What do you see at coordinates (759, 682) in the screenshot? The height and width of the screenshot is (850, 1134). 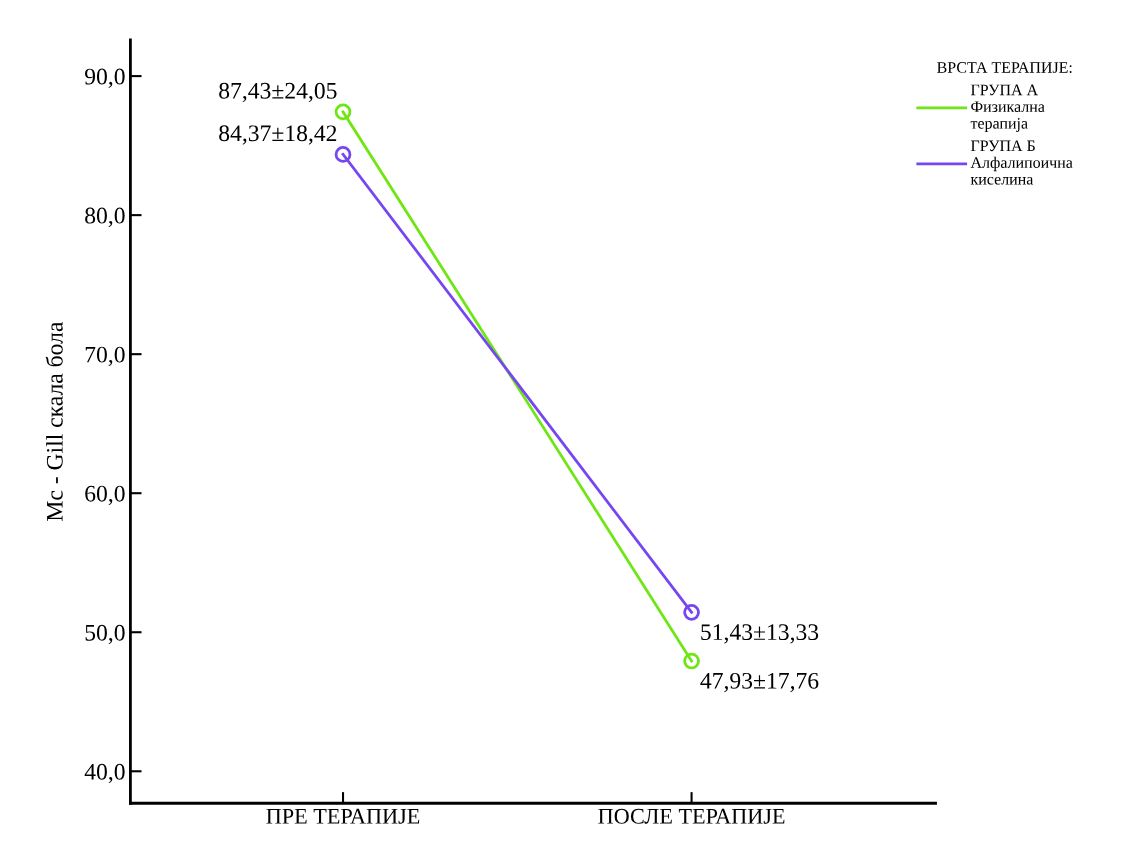 I see `data-label: 47,93±17,76` at bounding box center [759, 682].